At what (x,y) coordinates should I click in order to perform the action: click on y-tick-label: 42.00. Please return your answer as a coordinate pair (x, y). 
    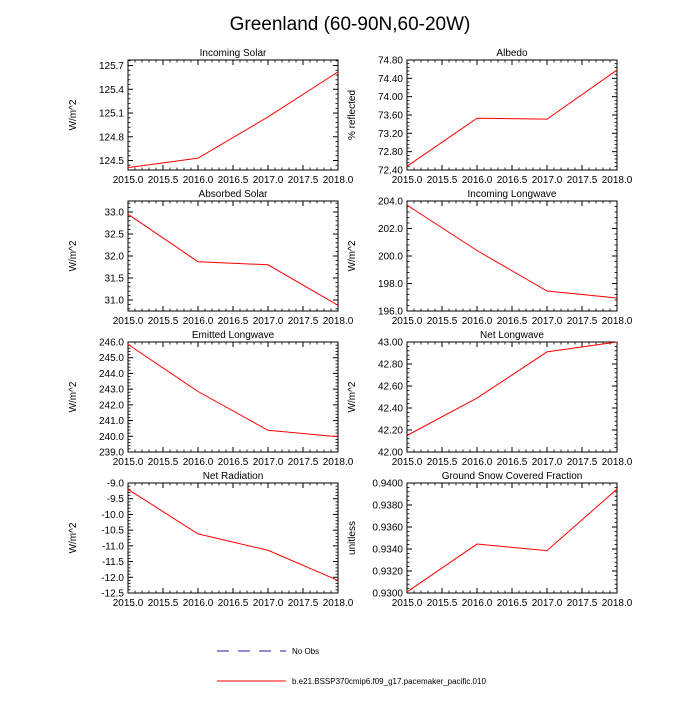
    Looking at the image, I should click on (390, 453).